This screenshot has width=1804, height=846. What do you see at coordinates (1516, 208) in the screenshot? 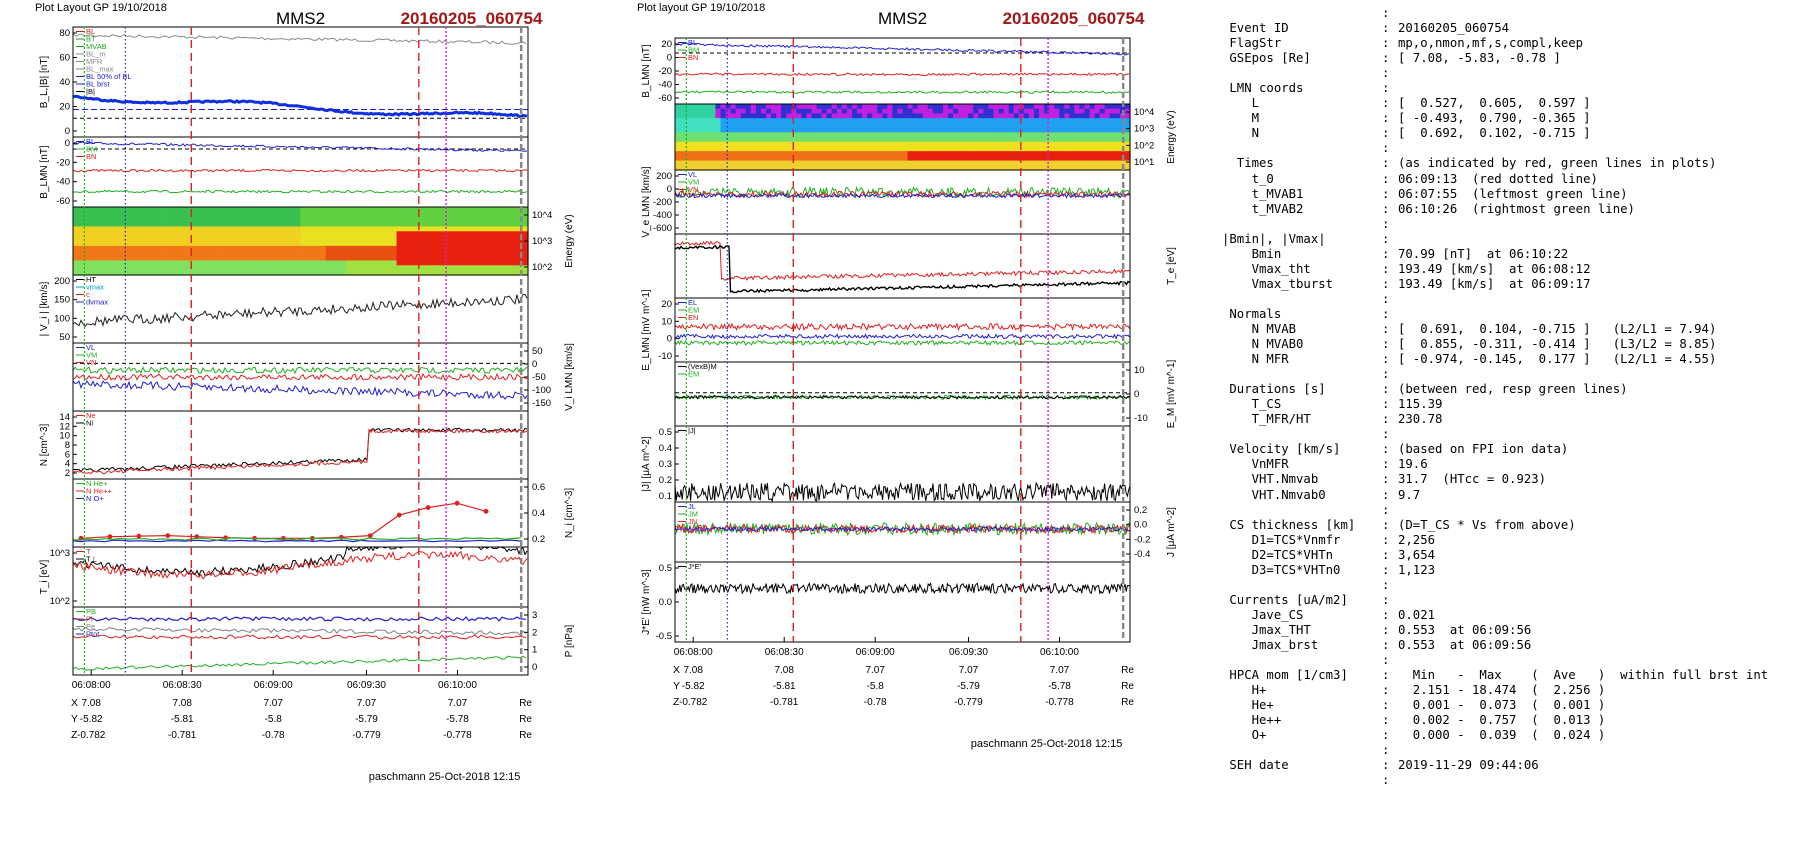
I see `info-value: 06:10:26 (rightmost green line)` at bounding box center [1516, 208].